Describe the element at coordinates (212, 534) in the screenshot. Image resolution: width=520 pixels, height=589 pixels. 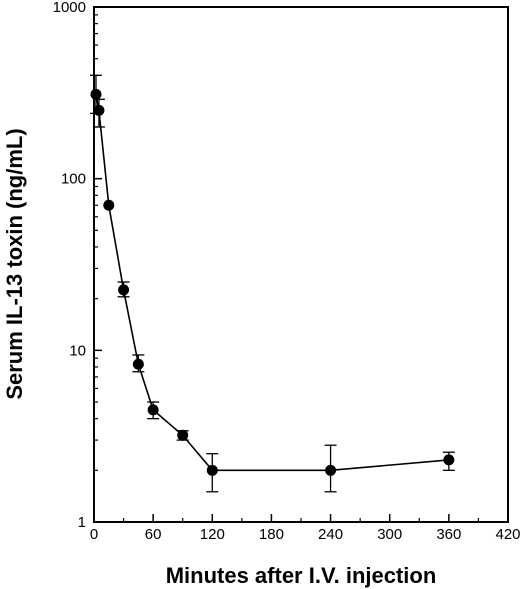
I see `x-tick-label: 120` at that location.